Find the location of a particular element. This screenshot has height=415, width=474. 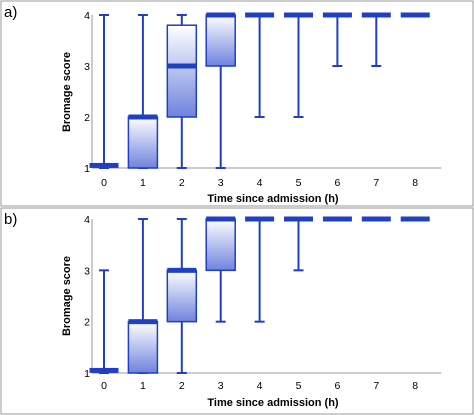

panel-a-y-tick-label: 3 is located at coordinates (87, 67).